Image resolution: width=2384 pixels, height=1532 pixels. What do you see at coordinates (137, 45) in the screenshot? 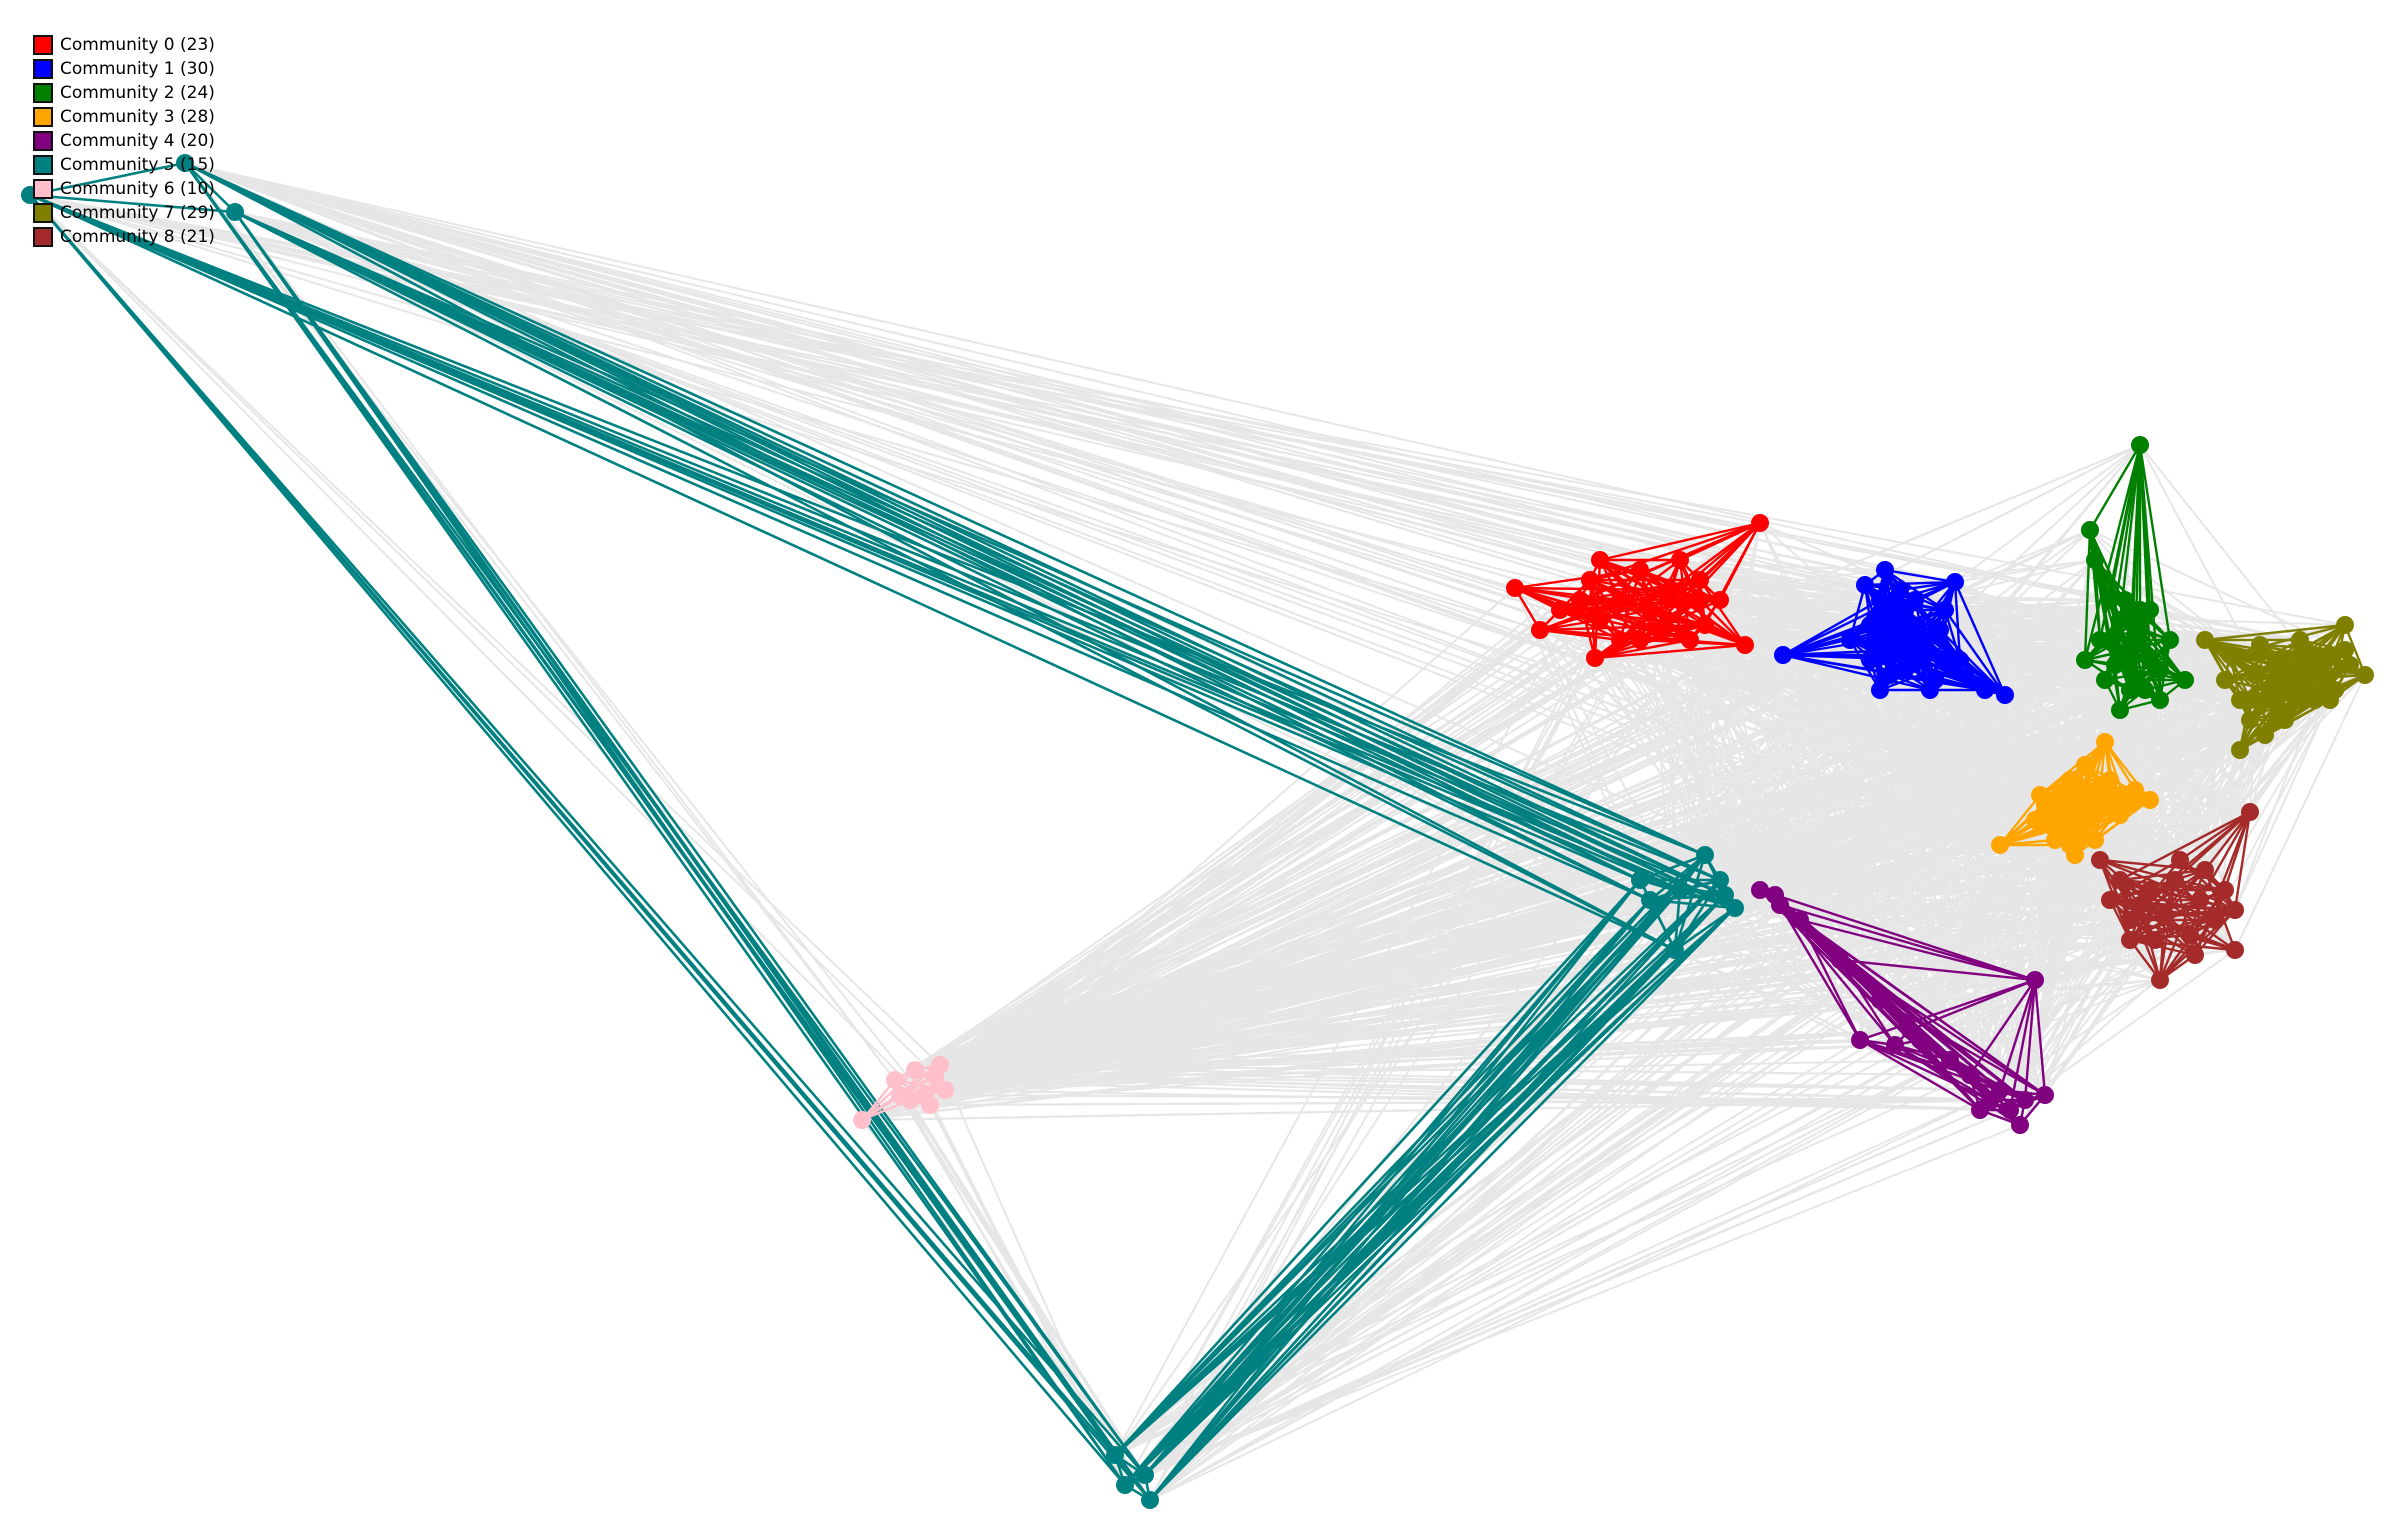
I see `legend-label: Community 0 (23)` at bounding box center [137, 45].